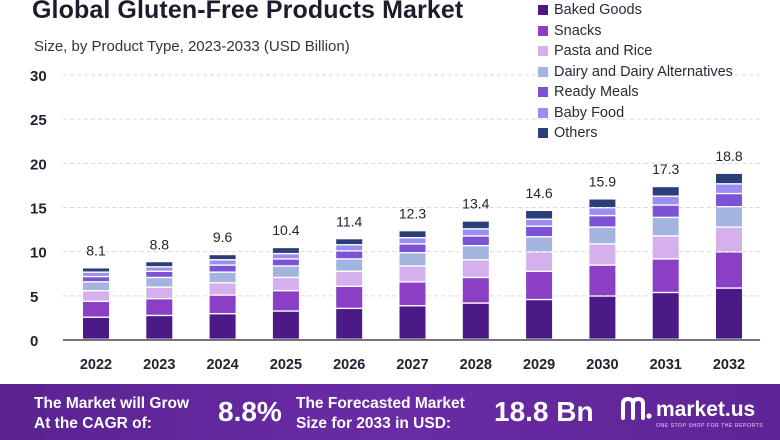 This screenshot has height=440, width=780. Describe the element at coordinates (38, 76) in the screenshot. I see `y-tick-label: 30` at that location.